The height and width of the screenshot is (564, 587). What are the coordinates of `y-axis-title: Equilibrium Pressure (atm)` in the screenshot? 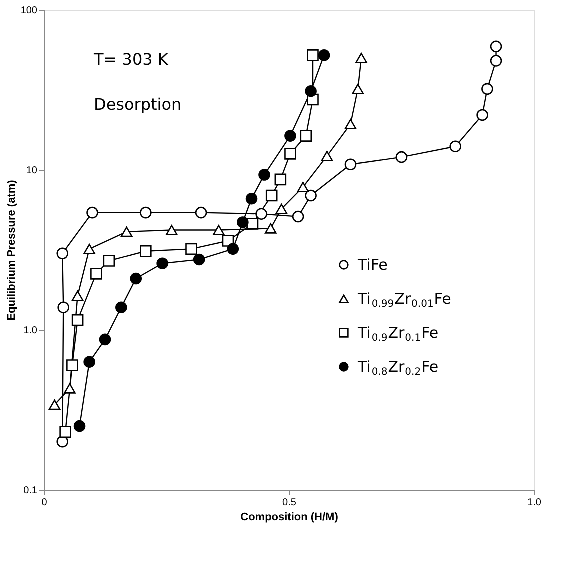 It's located at (12, 250).